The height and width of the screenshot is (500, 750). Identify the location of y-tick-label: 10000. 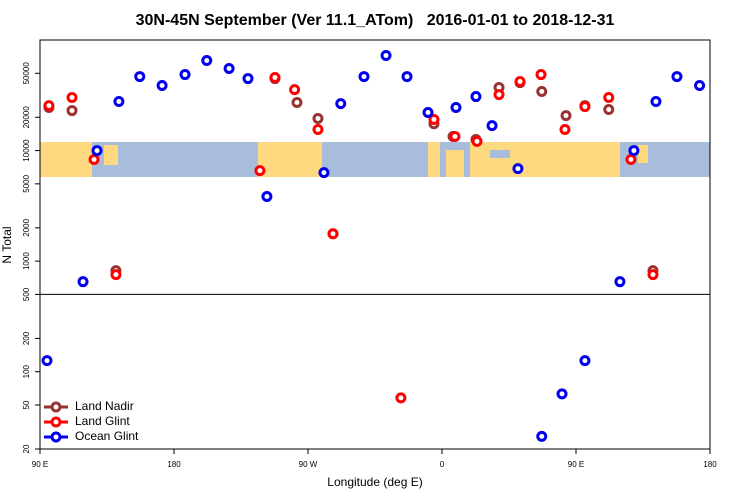
(26, 150).